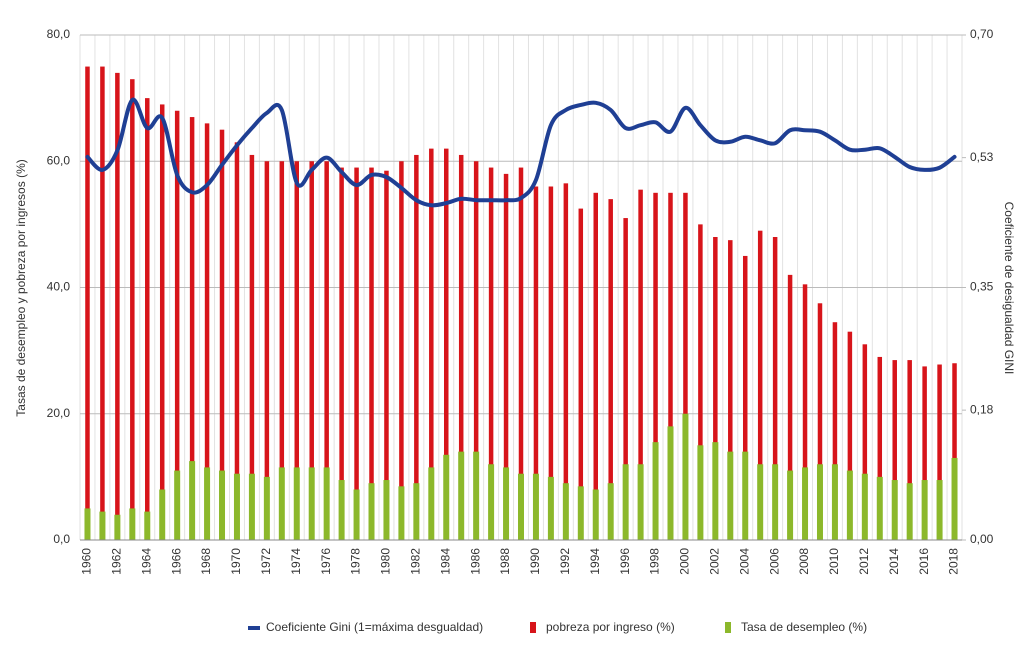  Describe the element at coordinates (61, 539) in the screenshot. I see `y-tick-label: 0,0` at that location.